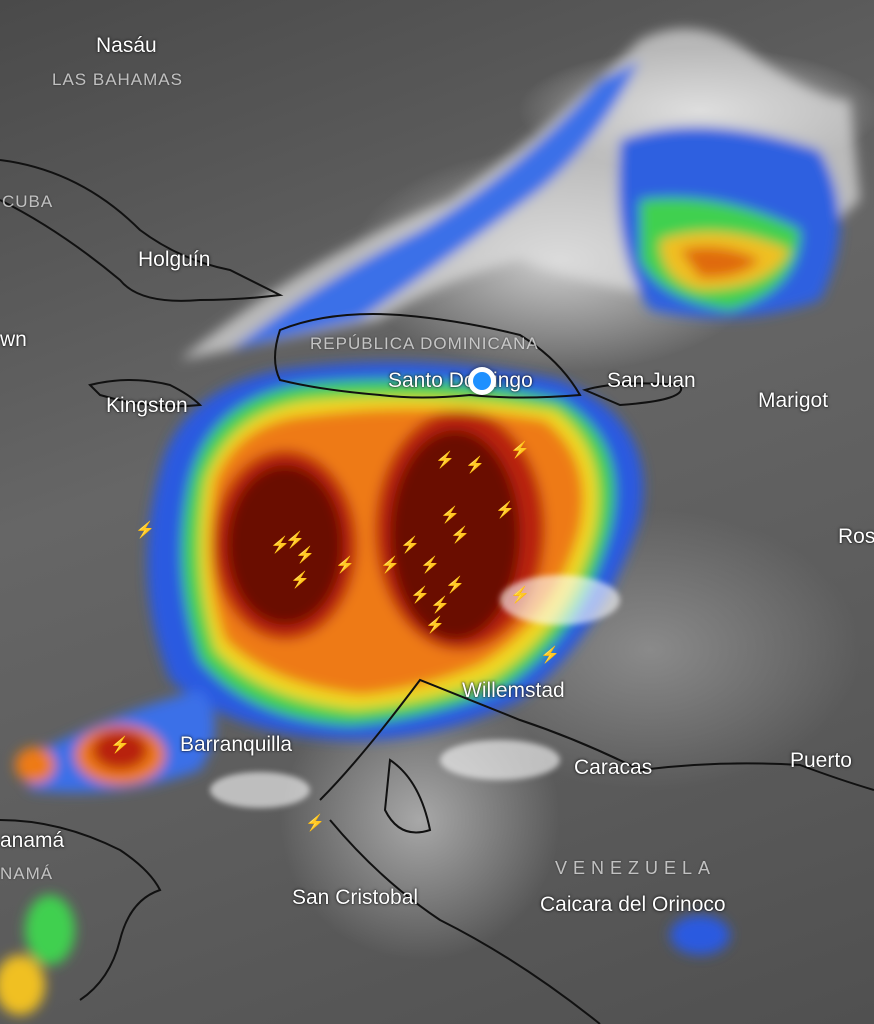 This screenshot has height=1024, width=874. Describe the element at coordinates (424, 343) in the screenshot. I see `country-label-dominican-republic: REPÚBLICA DOMINICANA` at that location.